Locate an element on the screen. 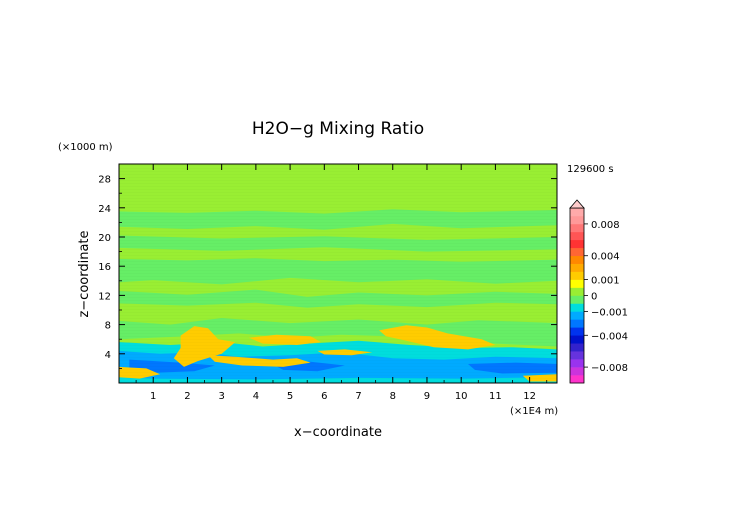 Image resolution: width=752 pixels, height=532 pixels. x-tick-label: 2 is located at coordinates (187, 396).